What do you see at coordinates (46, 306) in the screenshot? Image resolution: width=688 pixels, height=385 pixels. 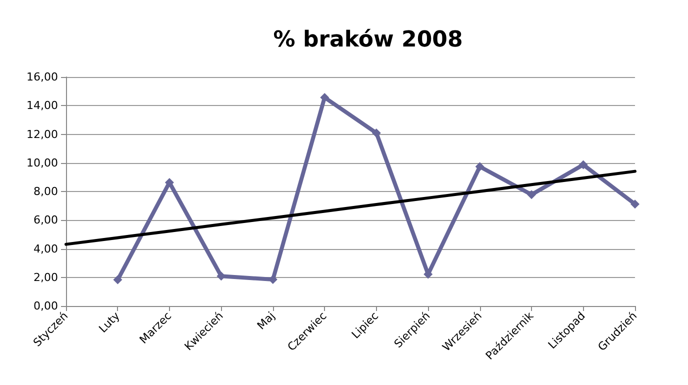 I see `y-tick-label: 0,00` at bounding box center [46, 306].